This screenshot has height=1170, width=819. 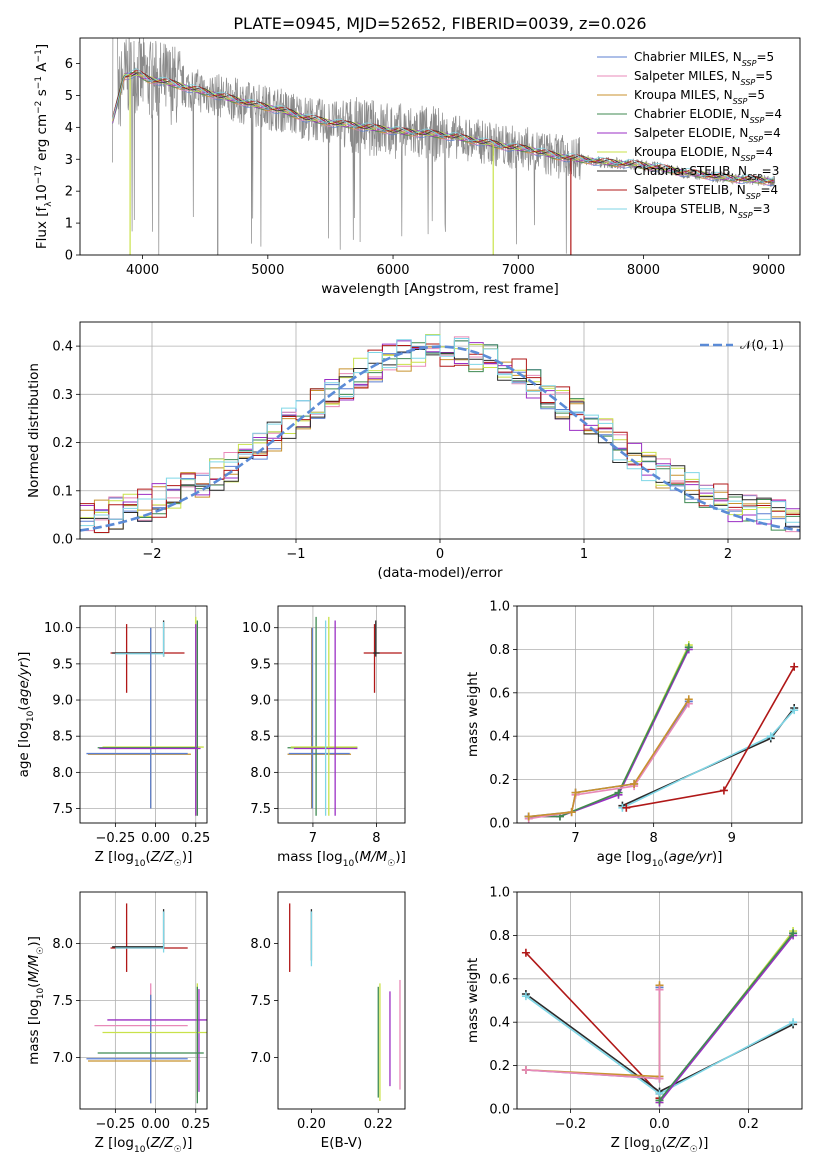 I want to click on label-part: −2, so click(x=39, y=107).